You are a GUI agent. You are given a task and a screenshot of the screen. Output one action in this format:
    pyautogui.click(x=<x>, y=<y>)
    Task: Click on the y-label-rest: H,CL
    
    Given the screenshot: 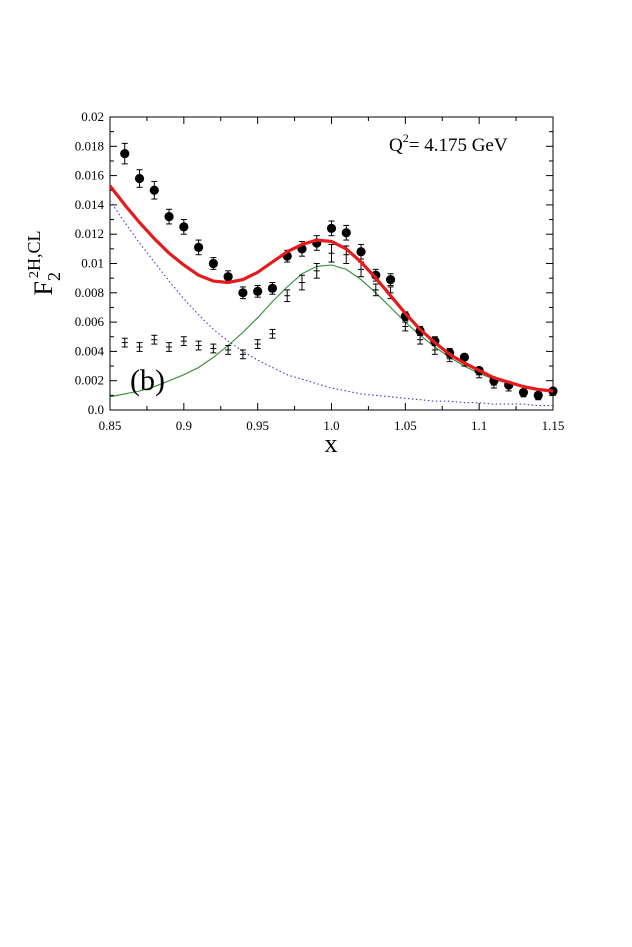 What is the action you would take?
    pyautogui.click(x=34, y=251)
    